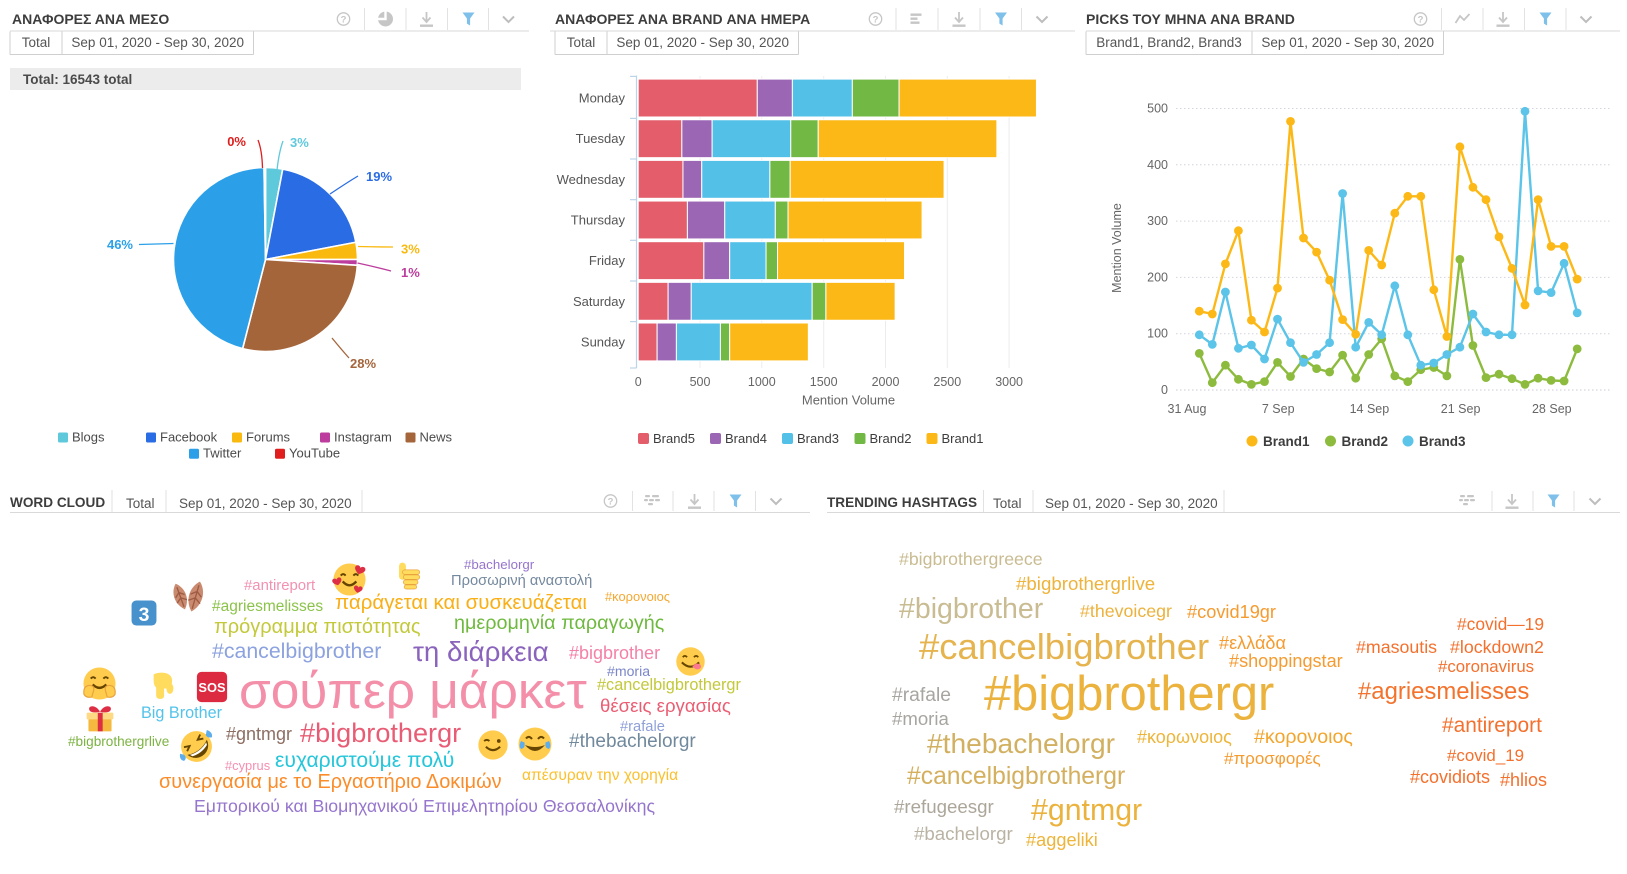 This screenshot has width=1627, height=874. Describe the element at coordinates (1009, 382) in the screenshot. I see `svg-text: 3000` at that location.